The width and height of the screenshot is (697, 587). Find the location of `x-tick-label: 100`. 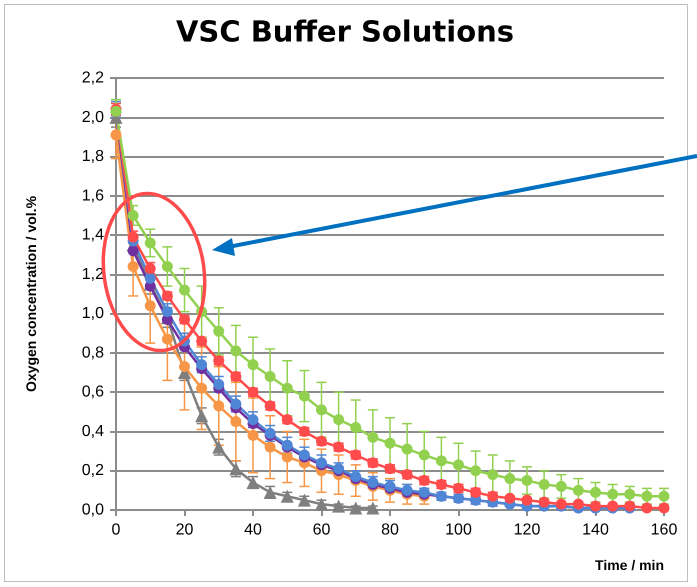

x-tick-label: 100 is located at coordinates (458, 530).